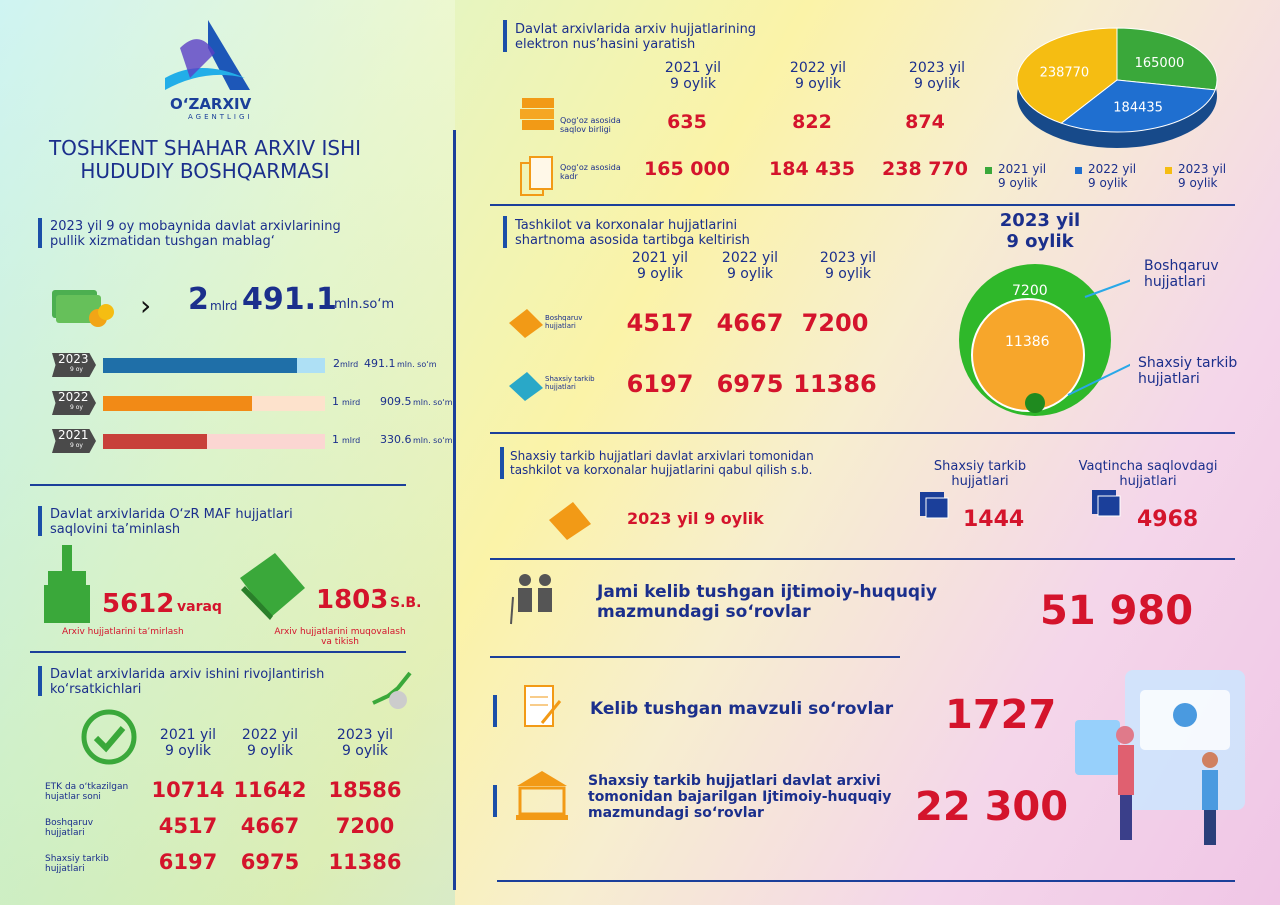  What do you see at coordinates (365, 790) in the screenshot?
I see `cell-value: 18586` at bounding box center [365, 790].